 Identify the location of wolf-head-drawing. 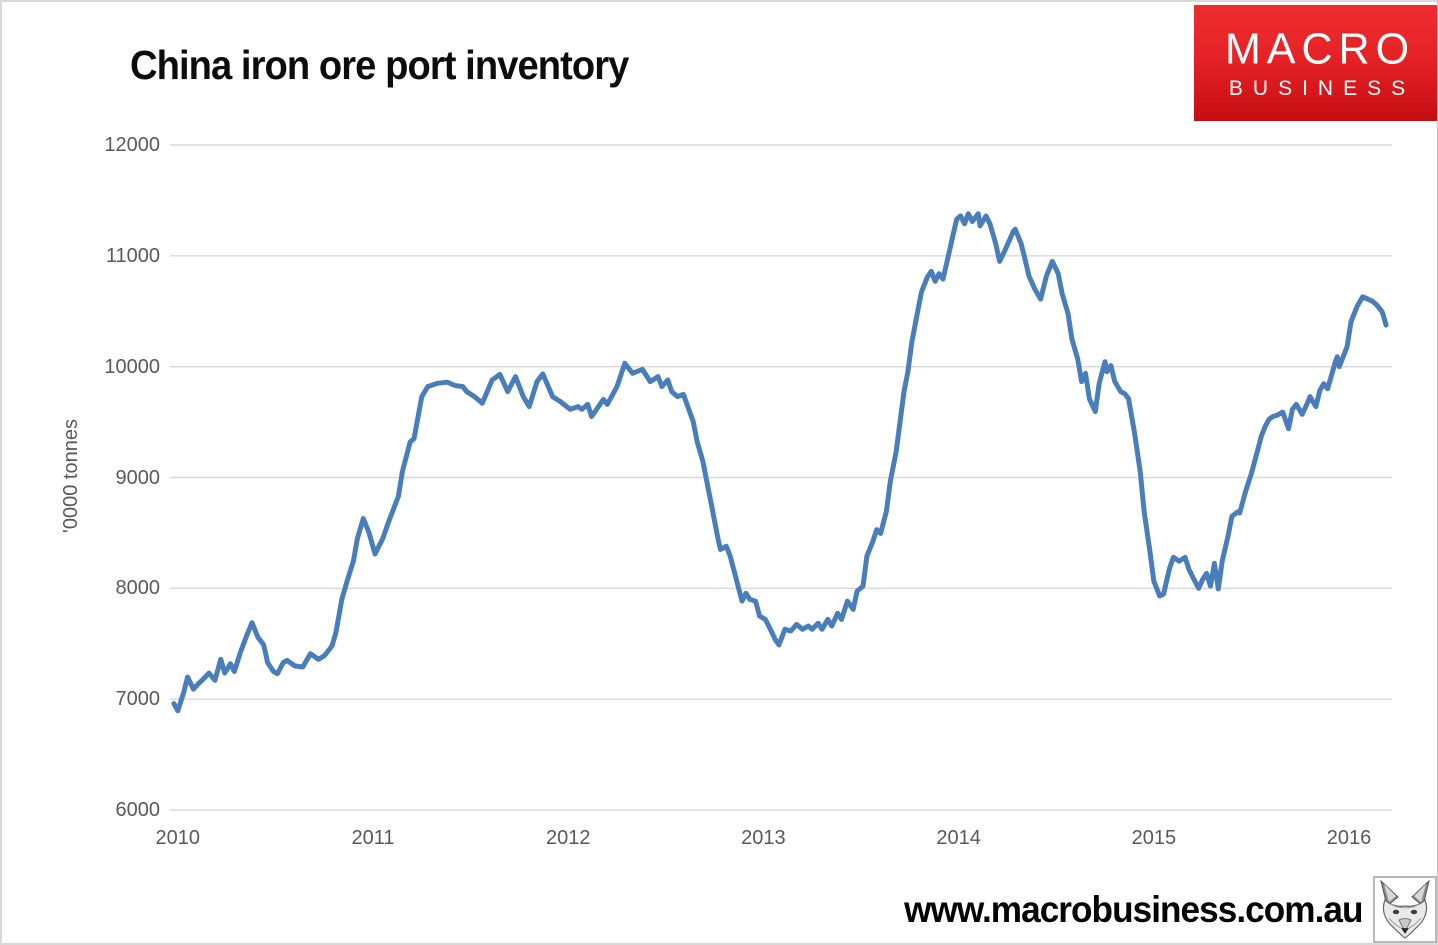
(1405, 909).